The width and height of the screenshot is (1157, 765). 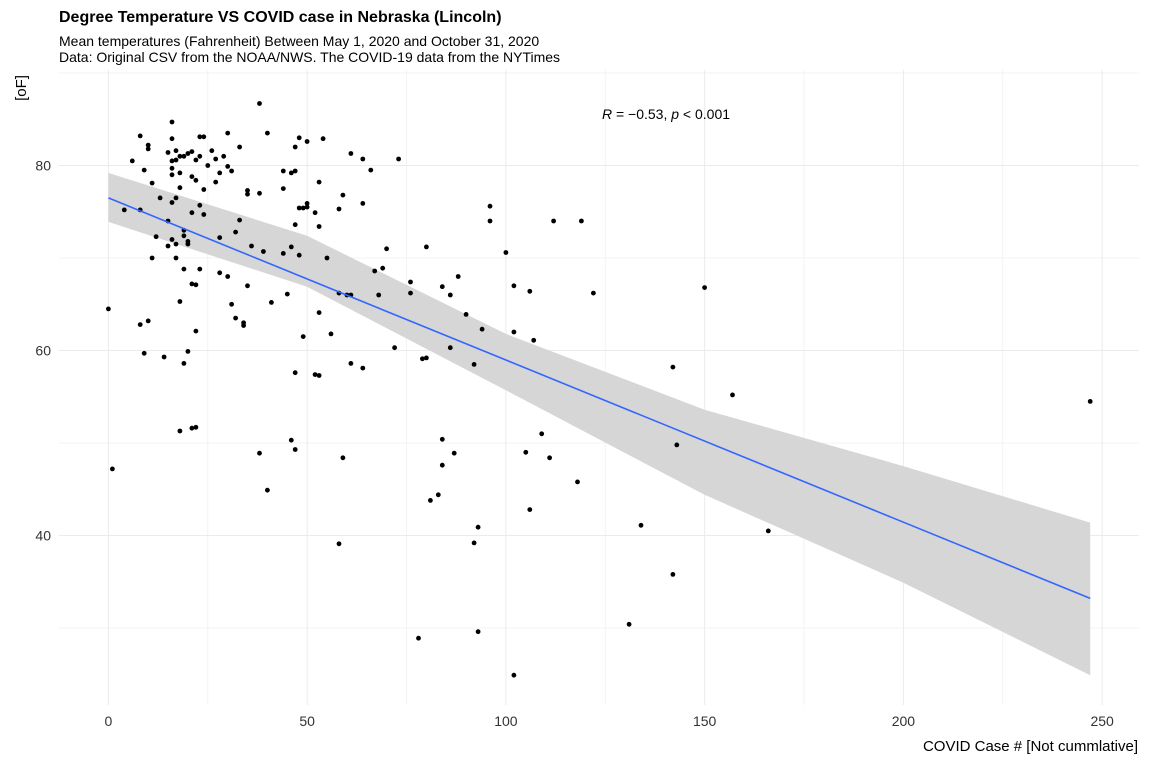 What do you see at coordinates (43, 166) in the screenshot?
I see `y-tick-label: 80` at bounding box center [43, 166].